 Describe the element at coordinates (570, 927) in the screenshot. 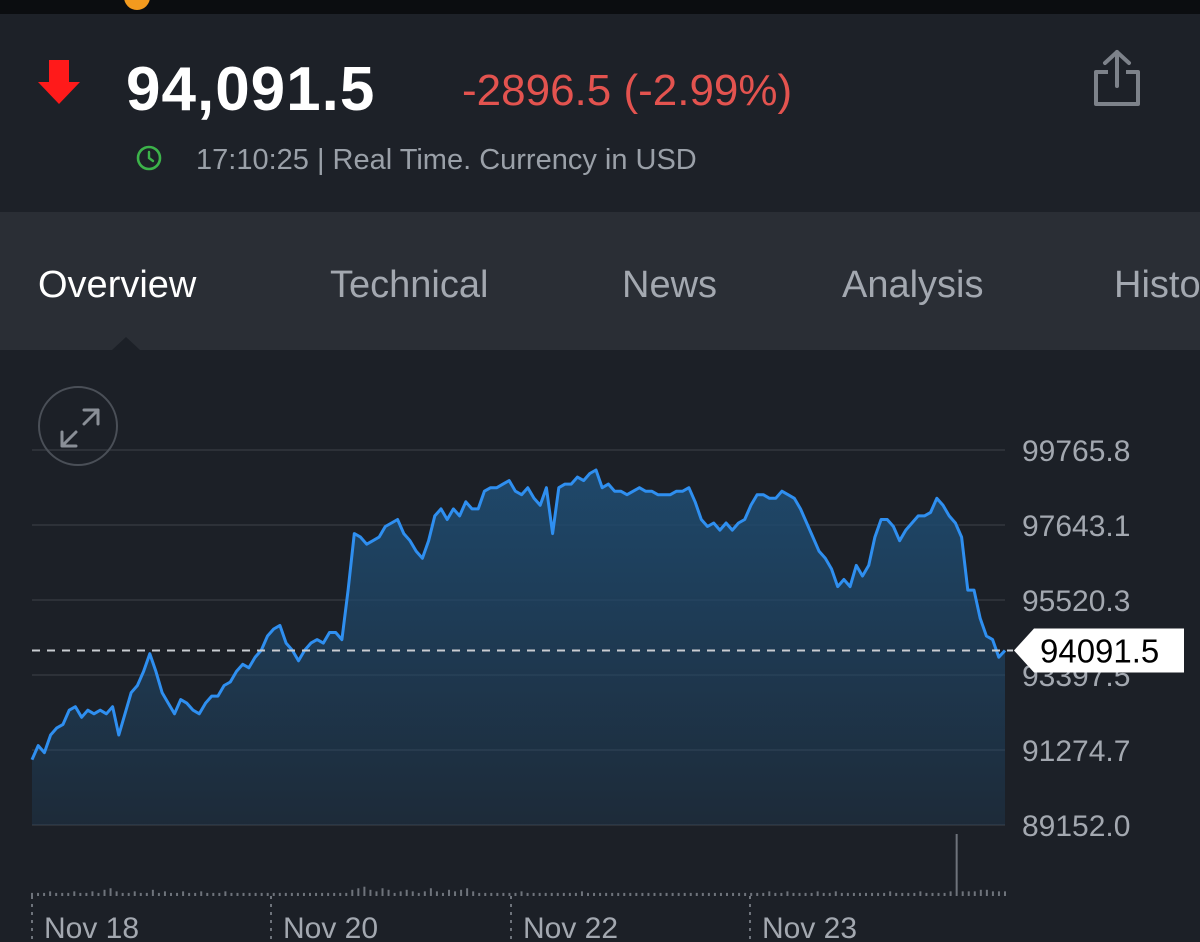

I see `x-tick-label: Nov 22` at that location.